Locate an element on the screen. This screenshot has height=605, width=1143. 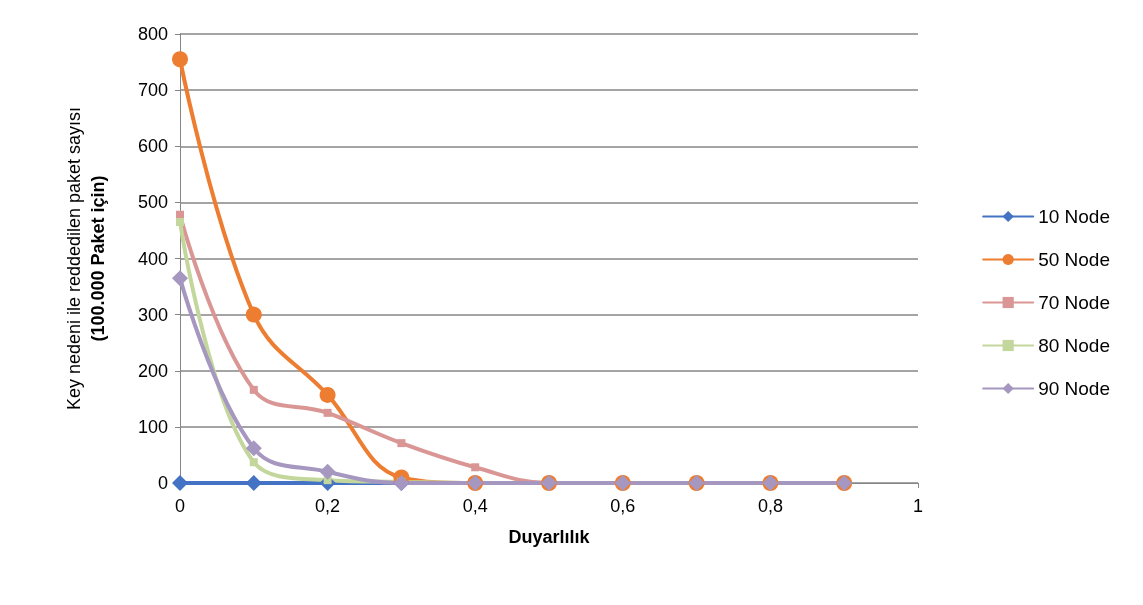
x-tick-label: 0,4 is located at coordinates (475, 506).